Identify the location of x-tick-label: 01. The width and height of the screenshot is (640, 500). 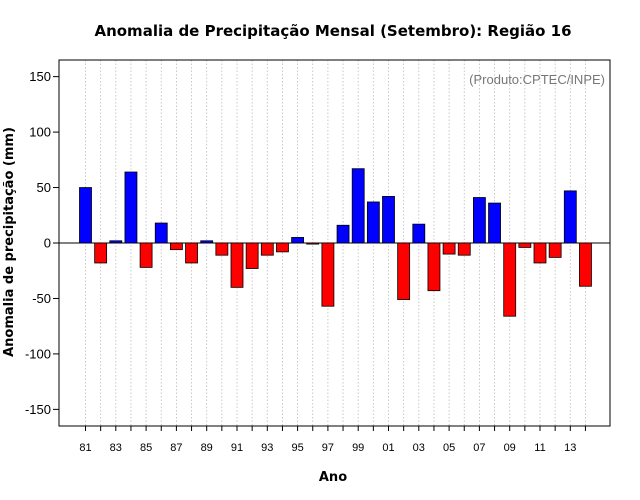
(388, 448).